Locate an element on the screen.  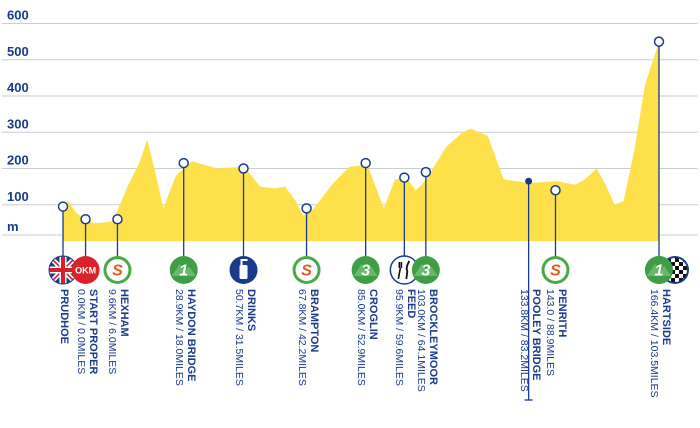
svg-text: 1 is located at coordinates (183, 271).